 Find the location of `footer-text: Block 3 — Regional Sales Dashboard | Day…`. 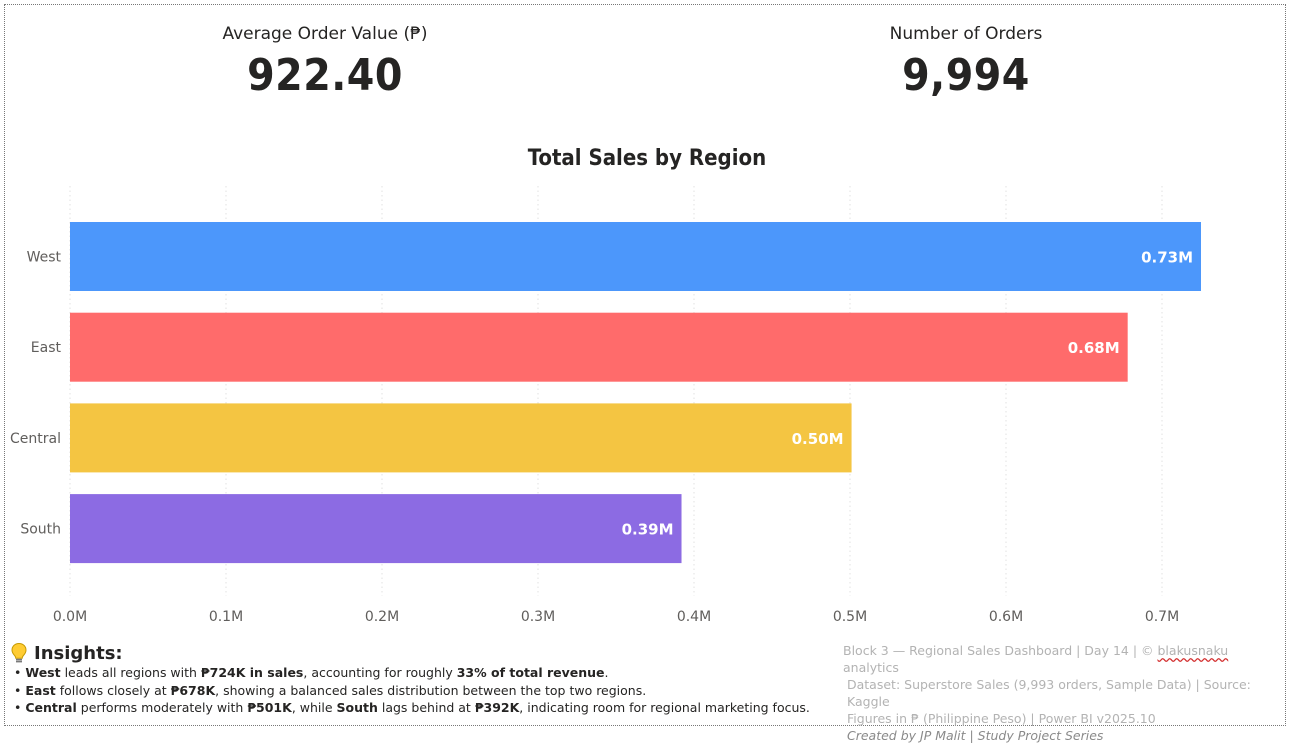

footer-text: Block 3 — Regional Sales Dashboard | Day… is located at coordinates (1000, 650).